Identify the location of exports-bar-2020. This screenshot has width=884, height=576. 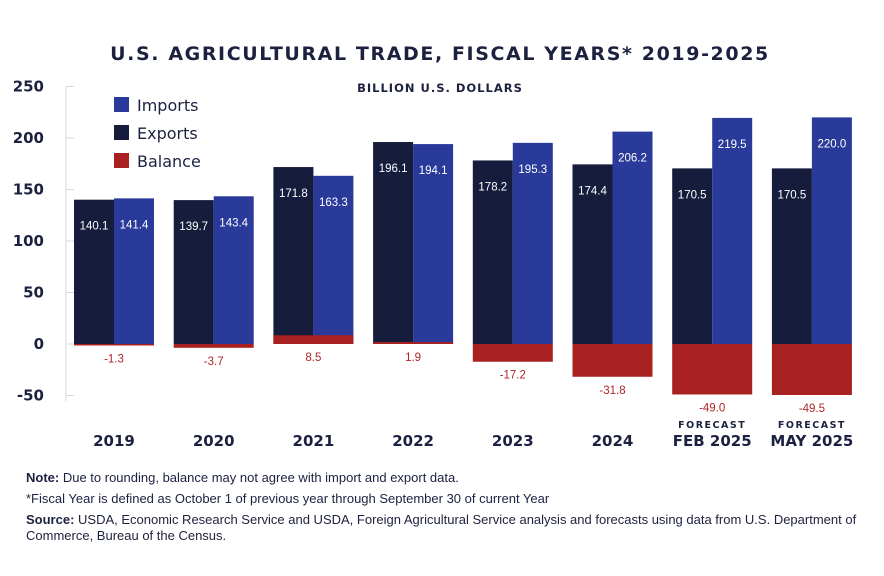
(193, 272).